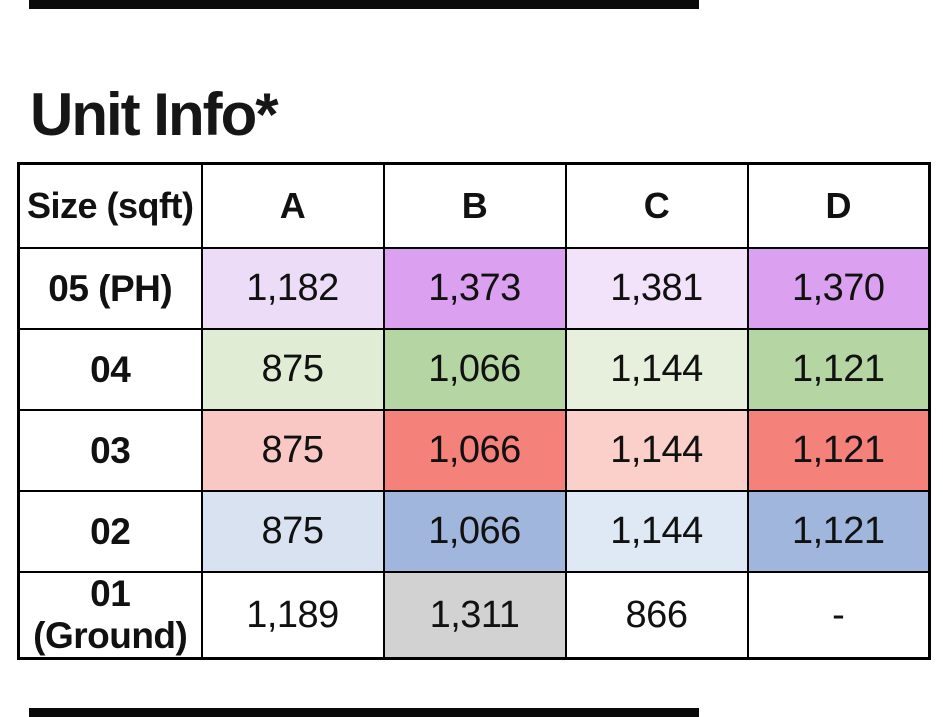 Image resolution: width=943 pixels, height=717 pixels. What do you see at coordinates (292, 205) in the screenshot?
I see `column-header-a: A` at bounding box center [292, 205].